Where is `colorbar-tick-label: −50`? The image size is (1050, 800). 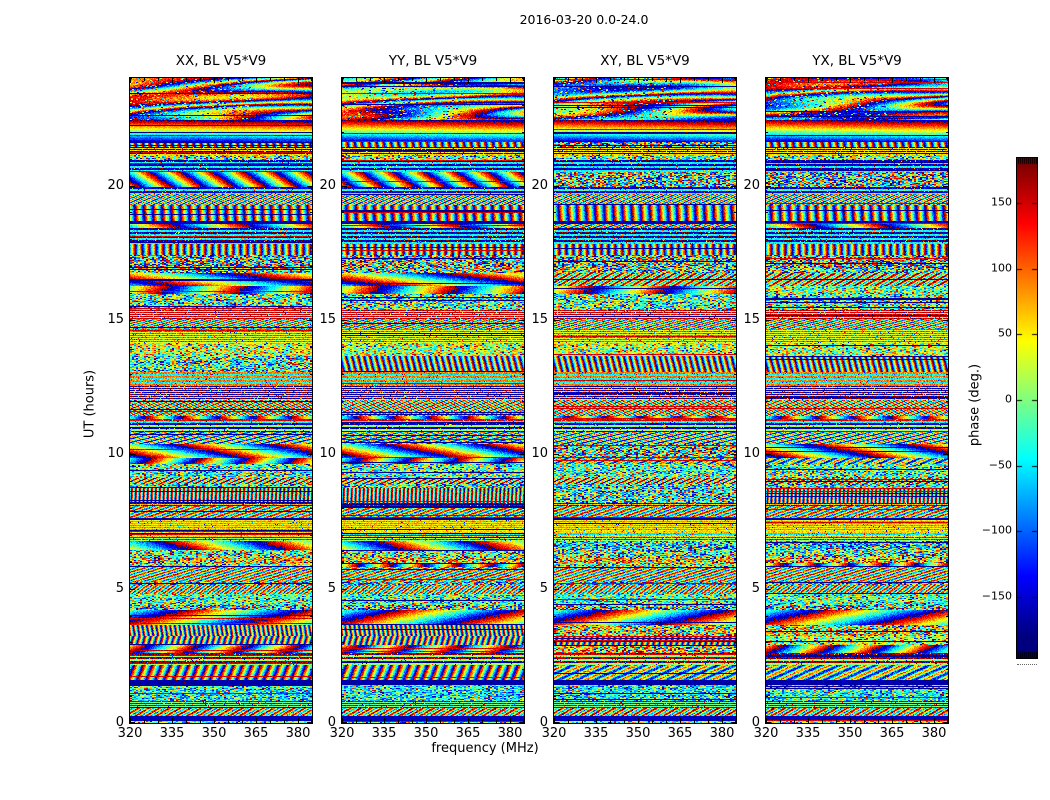
colorbar-tick-label: −50 is located at coordinates (1000, 465).